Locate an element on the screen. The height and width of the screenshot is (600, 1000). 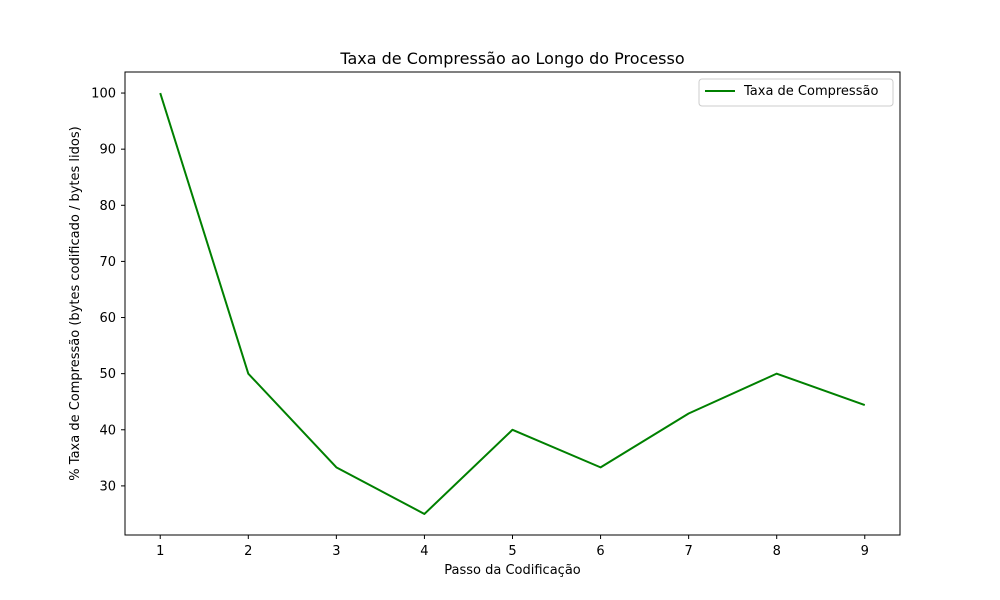
y-tick-label: 80 is located at coordinates (107, 206).